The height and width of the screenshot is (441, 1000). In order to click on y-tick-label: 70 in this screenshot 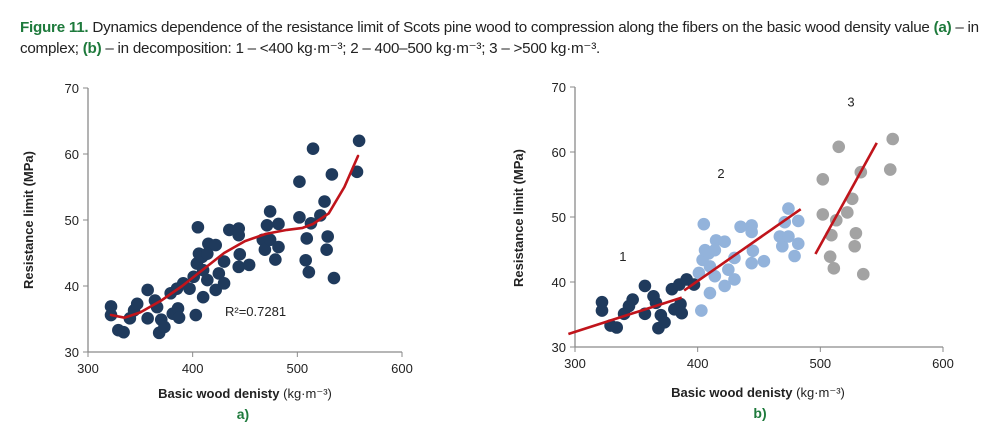, I will do `click(72, 88)`.